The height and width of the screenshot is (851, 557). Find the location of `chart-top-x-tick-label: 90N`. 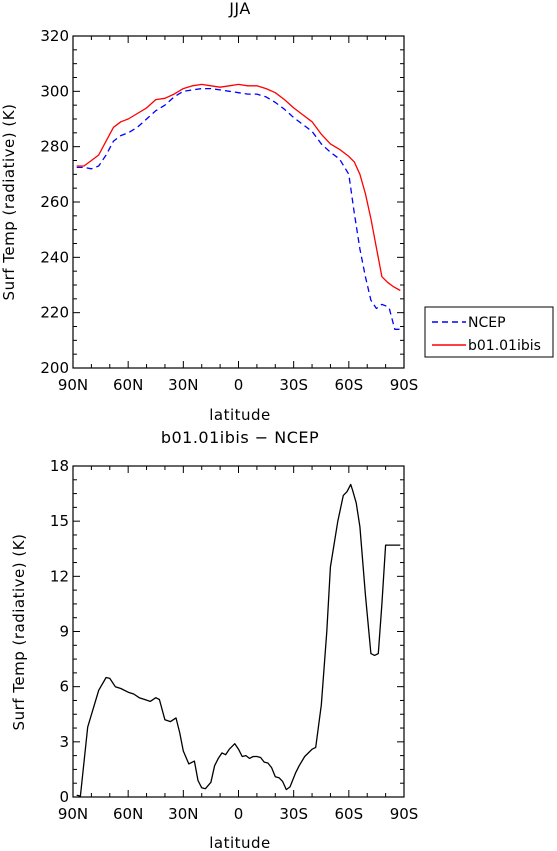

chart-top-x-tick-label: 90N is located at coordinates (73, 385).